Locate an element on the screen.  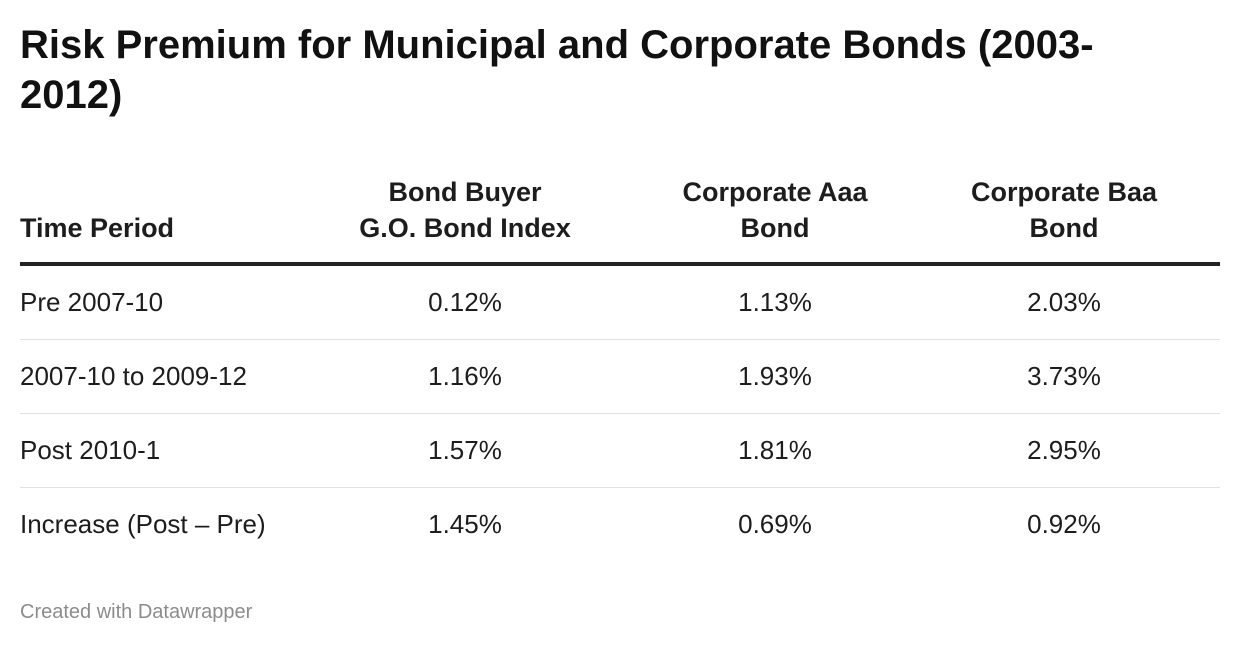
table-cell-value: 1.13% is located at coordinates (775, 302).